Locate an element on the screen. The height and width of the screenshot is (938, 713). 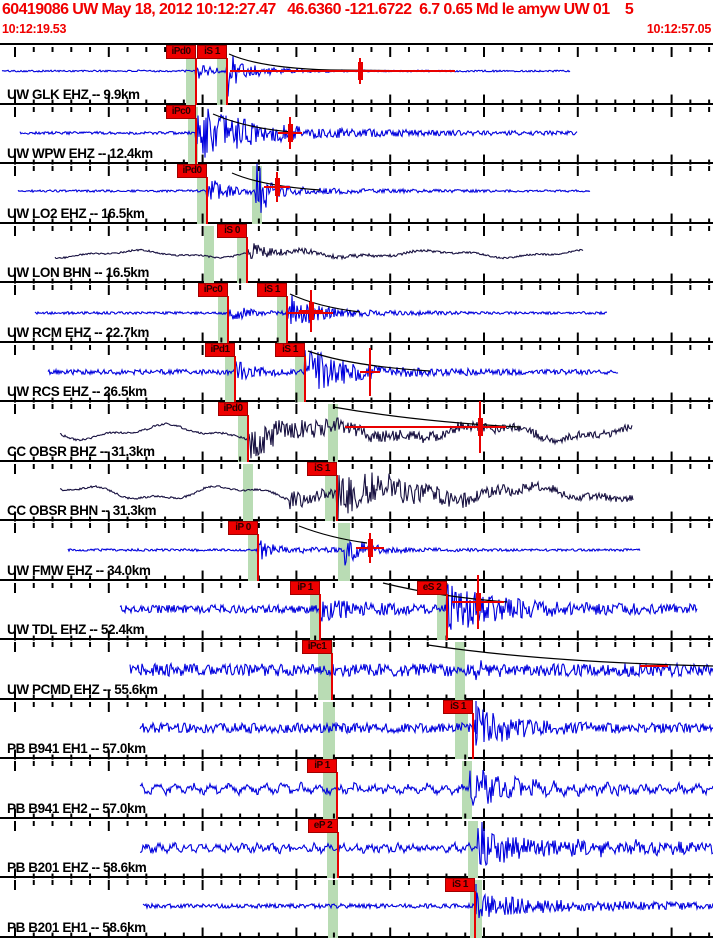
pick-flag: eP 2 is located at coordinates (323, 825).